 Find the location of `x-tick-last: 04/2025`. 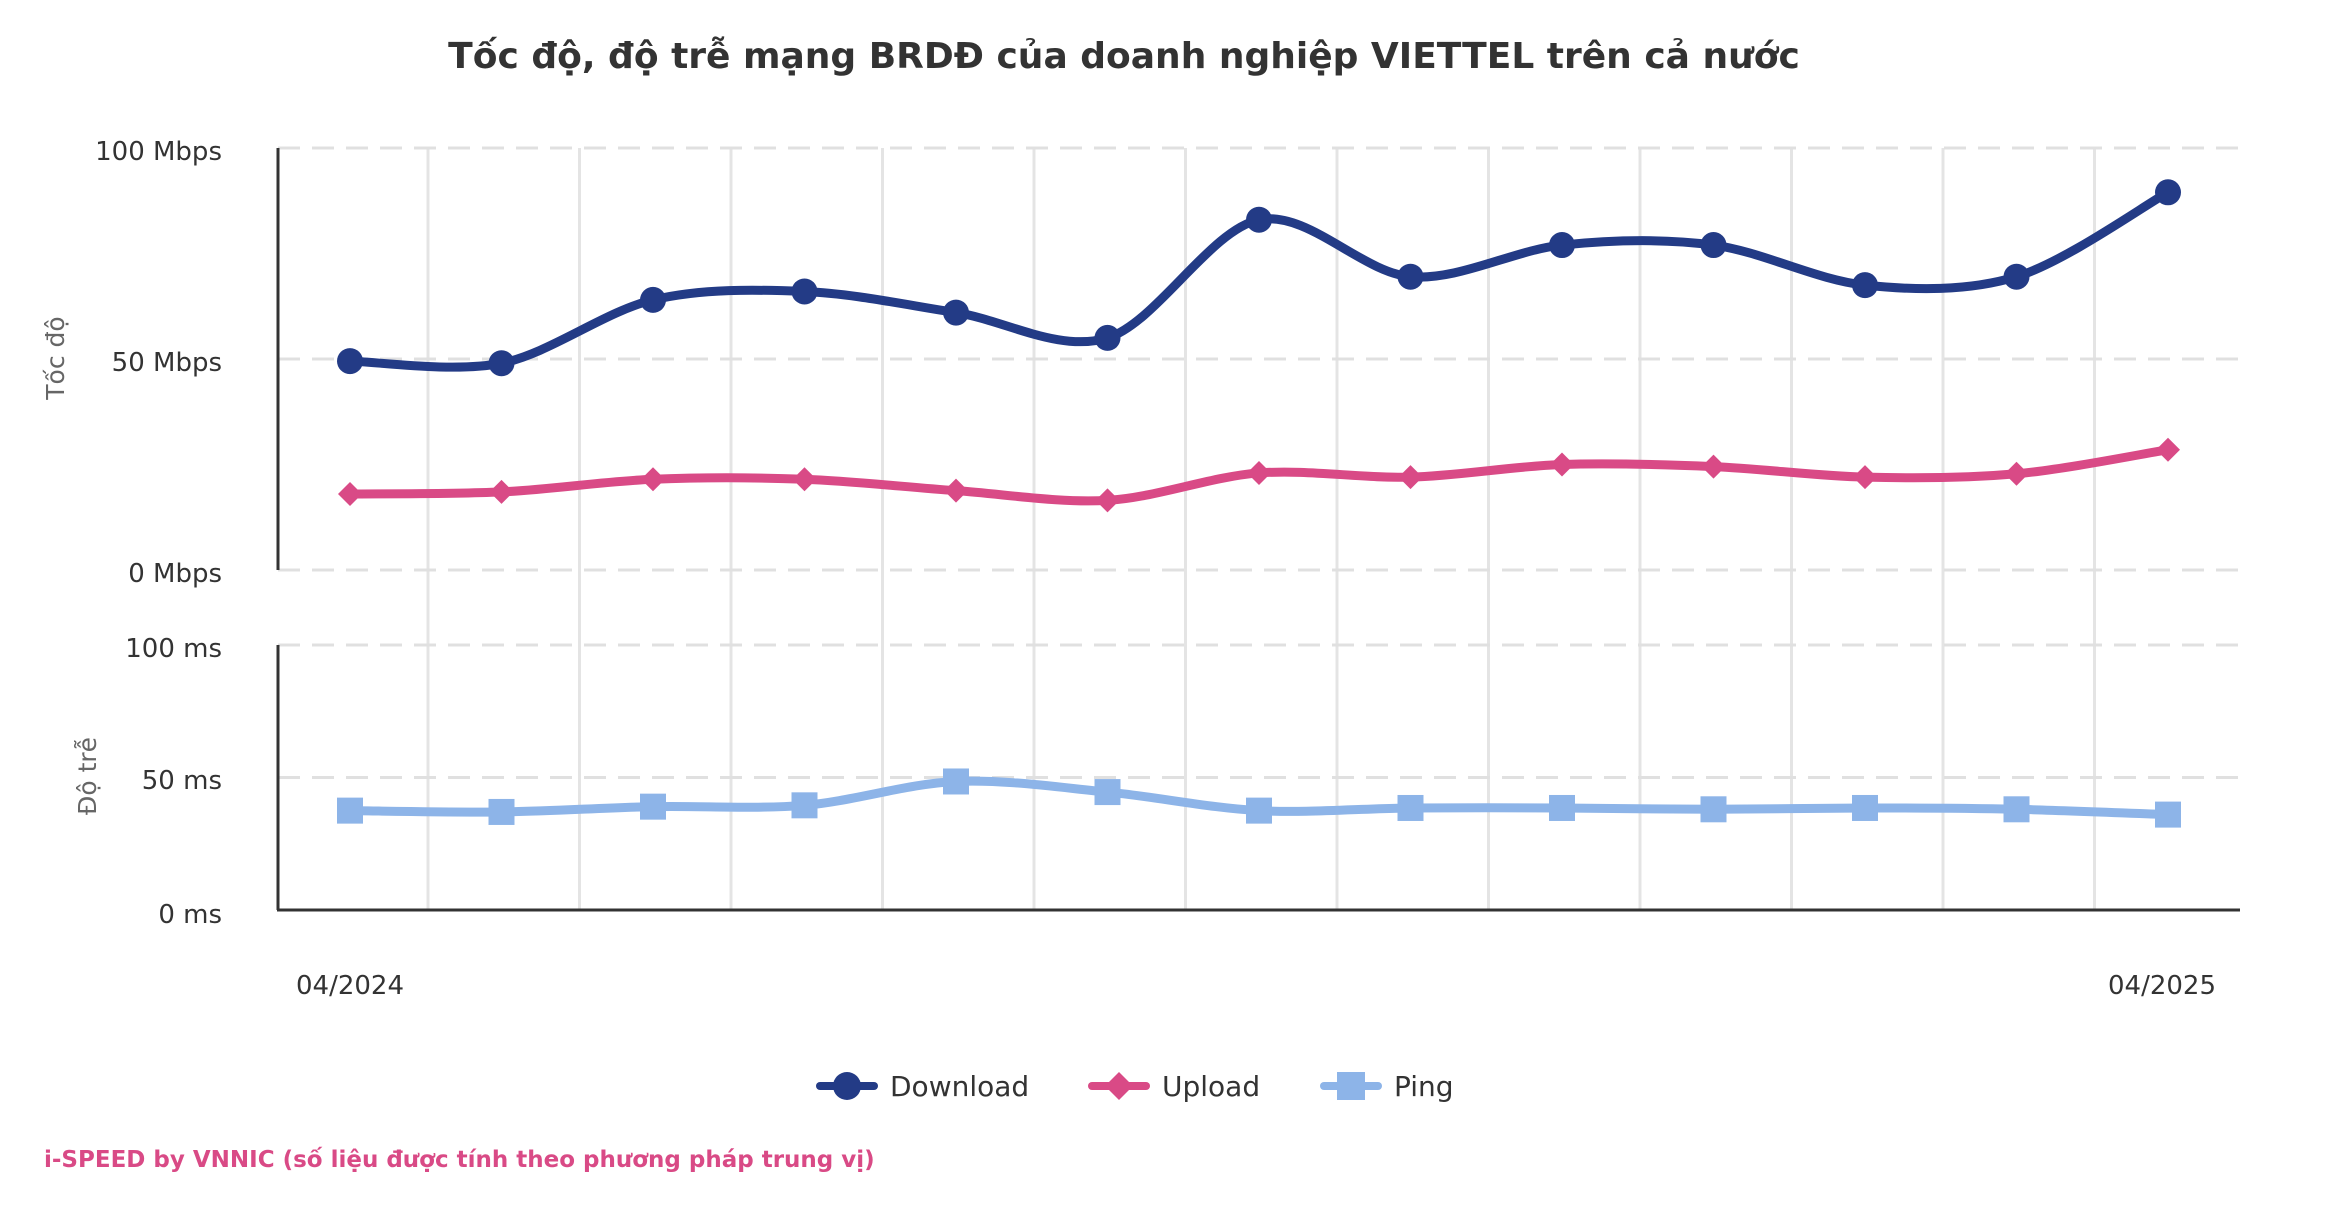

x-tick-last: 04/2025 is located at coordinates (2162, 986).